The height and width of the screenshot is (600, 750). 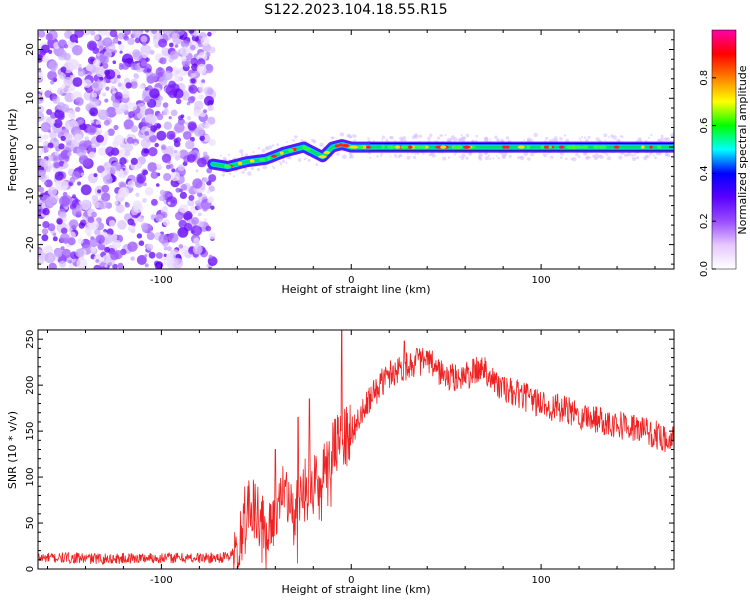 What do you see at coordinates (30, 523) in the screenshot?
I see `y-tick-label: 50` at bounding box center [30, 523].